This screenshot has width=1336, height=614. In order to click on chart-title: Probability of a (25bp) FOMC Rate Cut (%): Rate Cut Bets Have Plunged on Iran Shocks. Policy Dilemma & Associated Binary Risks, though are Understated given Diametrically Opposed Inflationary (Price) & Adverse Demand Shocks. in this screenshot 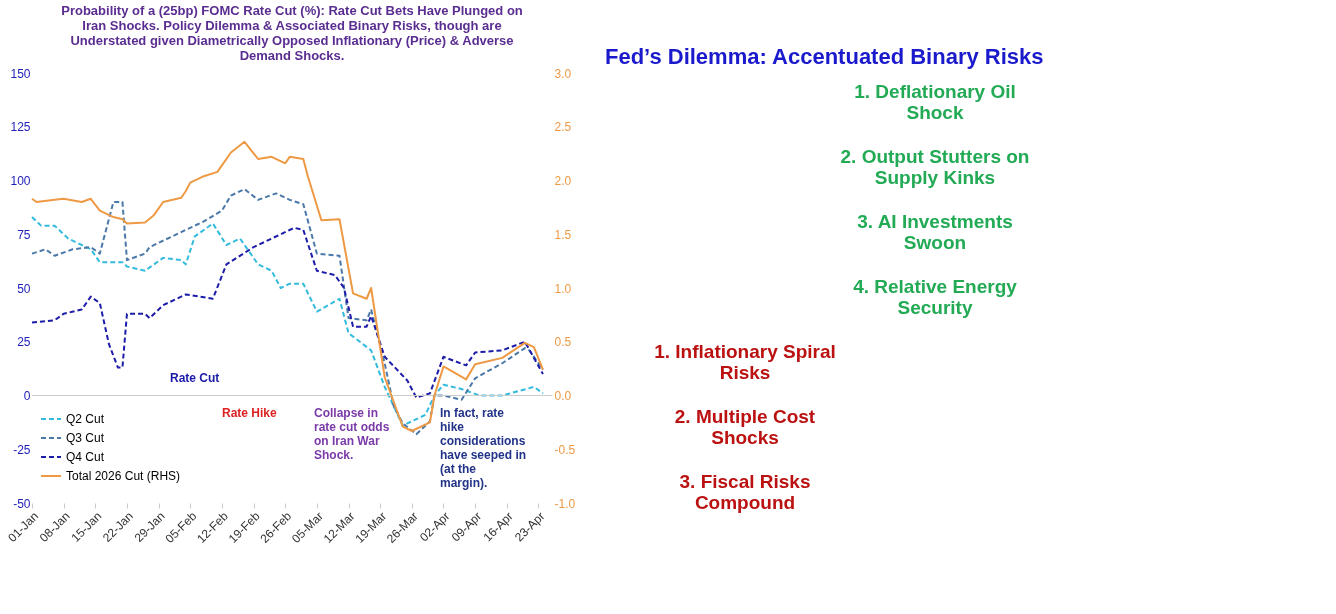, I will do `click(292, 33)`.